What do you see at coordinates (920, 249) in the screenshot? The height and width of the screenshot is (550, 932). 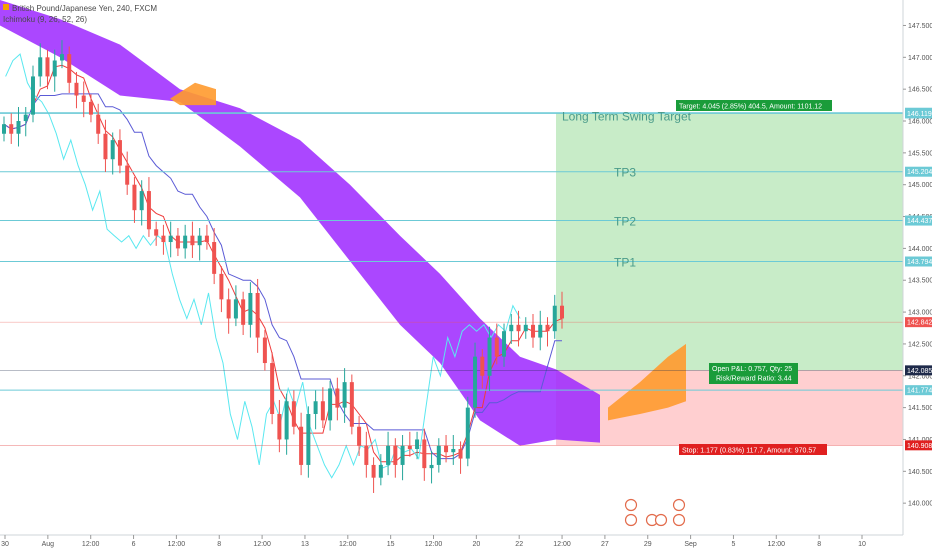 I see `price-tick-label: 144.000` at bounding box center [920, 249].